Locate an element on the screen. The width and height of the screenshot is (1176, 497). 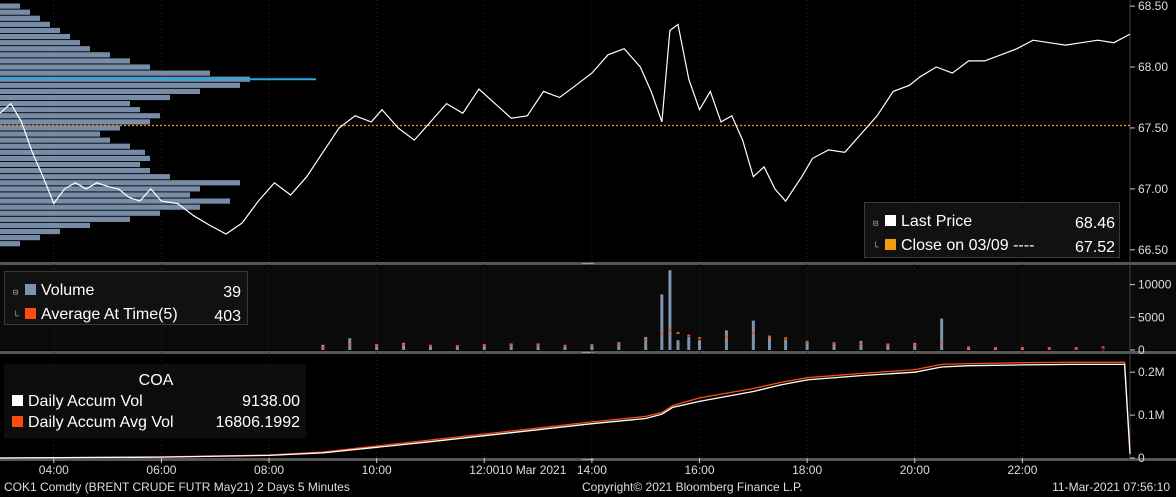
price-tick-label-2: 67.50 is located at coordinates (1153, 128).